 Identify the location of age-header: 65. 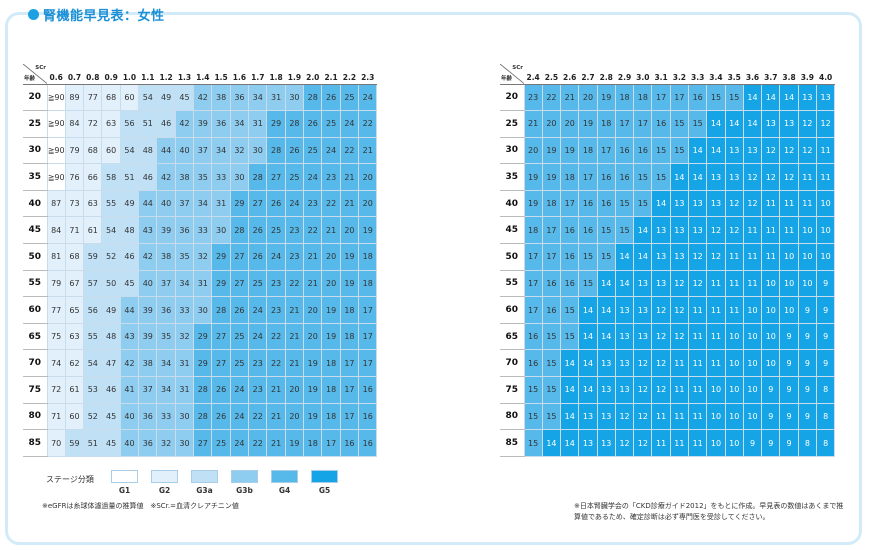
(512, 337).